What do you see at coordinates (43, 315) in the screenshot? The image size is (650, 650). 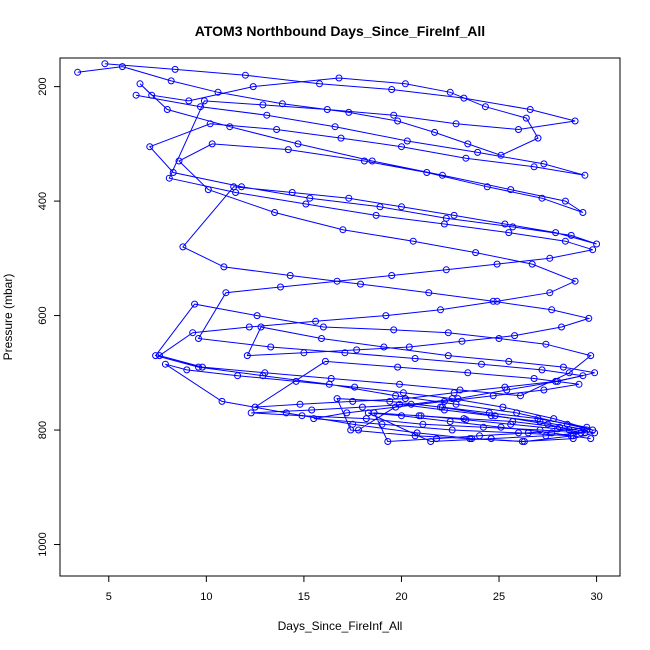 I see `y-tick-label: 600` at bounding box center [43, 315].